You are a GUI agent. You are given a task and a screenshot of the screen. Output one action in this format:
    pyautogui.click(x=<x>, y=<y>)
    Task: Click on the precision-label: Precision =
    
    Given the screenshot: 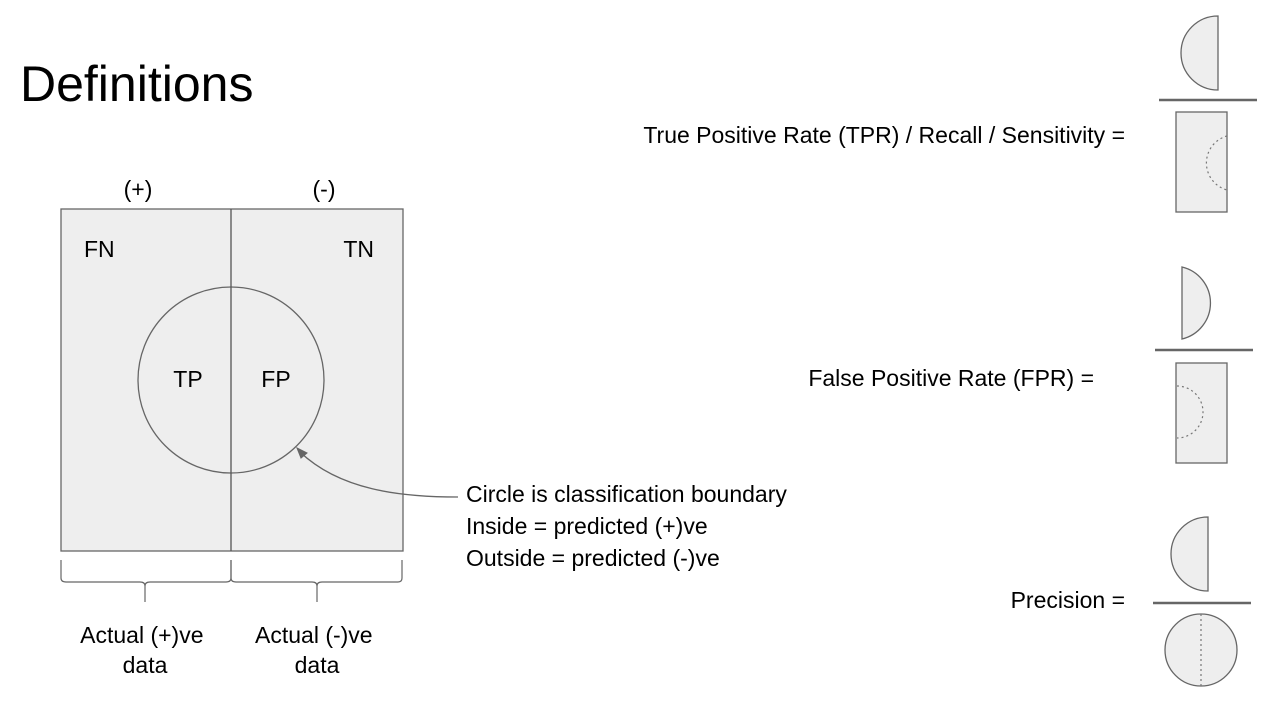 What is the action you would take?
    pyautogui.click(x=1068, y=600)
    